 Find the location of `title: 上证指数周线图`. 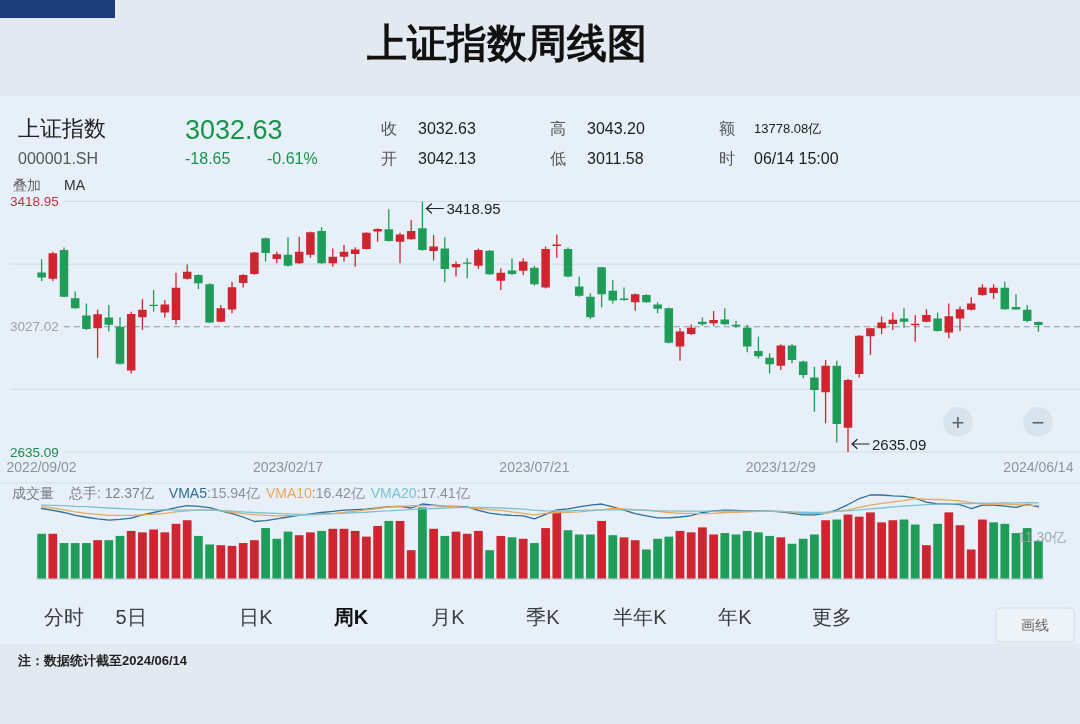

title: 上证指数周线图 is located at coordinates (507, 43).